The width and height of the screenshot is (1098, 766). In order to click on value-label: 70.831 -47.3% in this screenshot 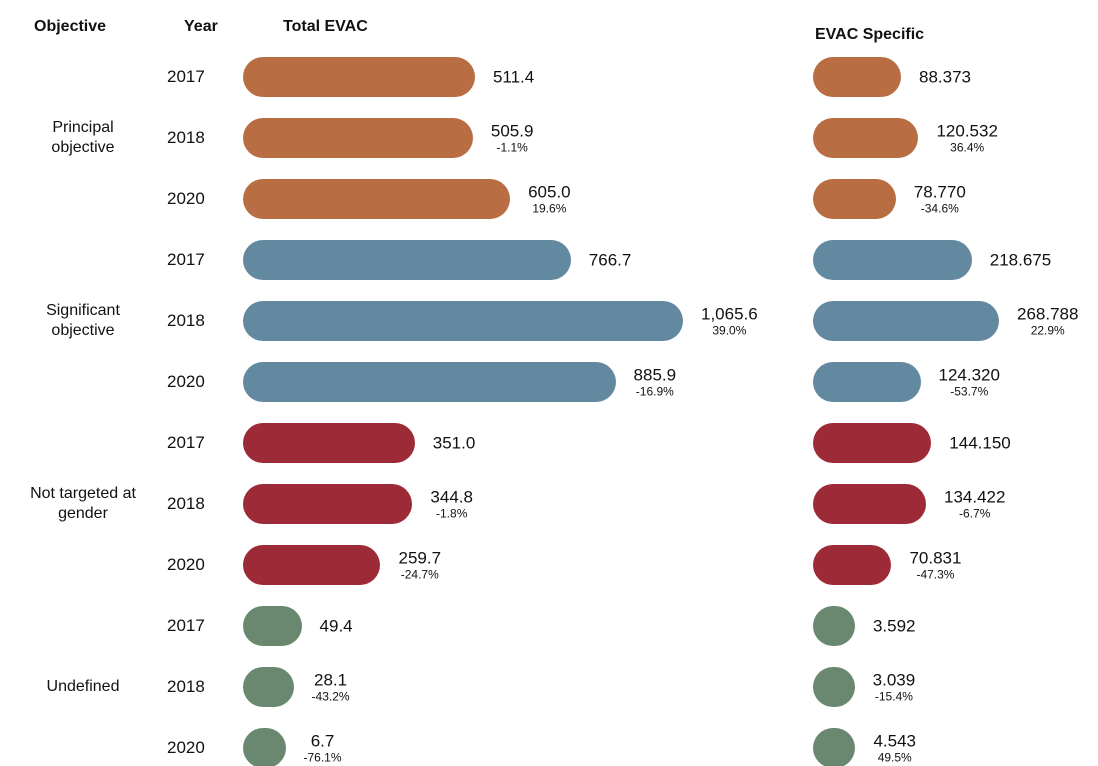, I will do `click(935, 565)`.